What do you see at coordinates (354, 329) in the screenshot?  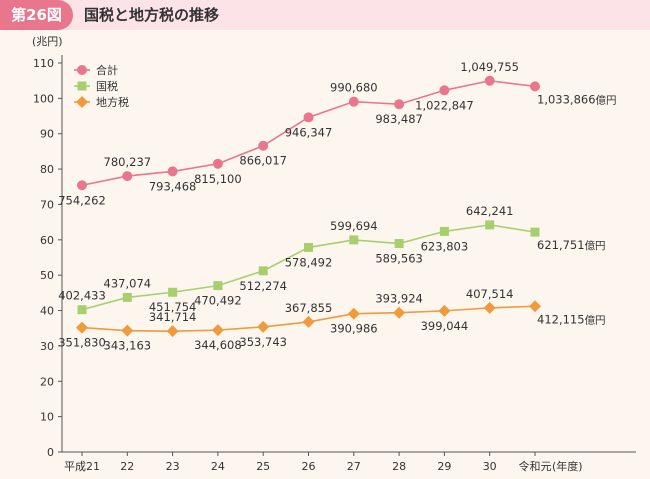 I see `data-label-local-tax: 390,986` at bounding box center [354, 329].